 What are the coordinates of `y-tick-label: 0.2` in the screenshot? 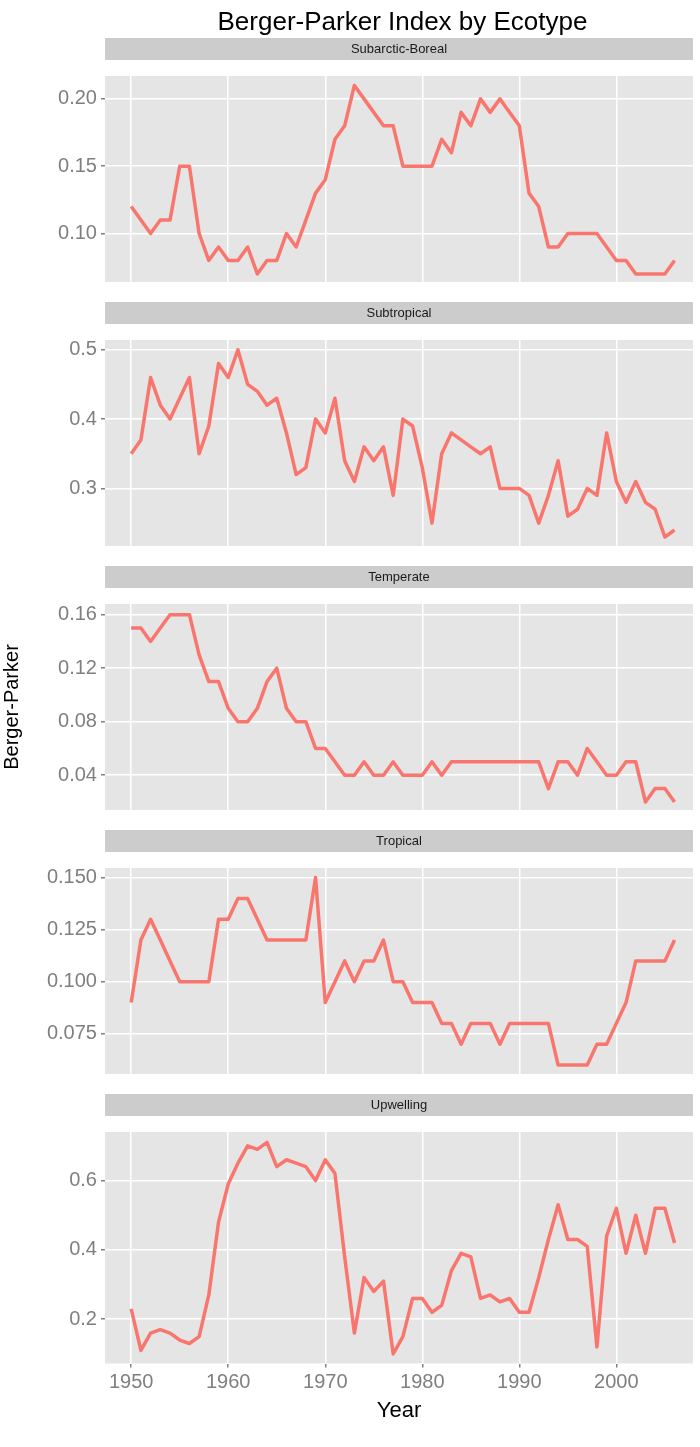 It's located at (83, 1317).